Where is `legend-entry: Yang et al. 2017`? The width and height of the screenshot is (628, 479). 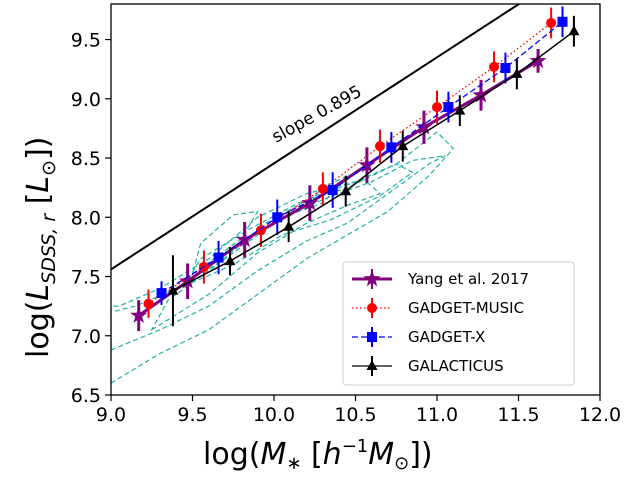 legend-entry: Yang et al. 2017 is located at coordinates (440, 279).